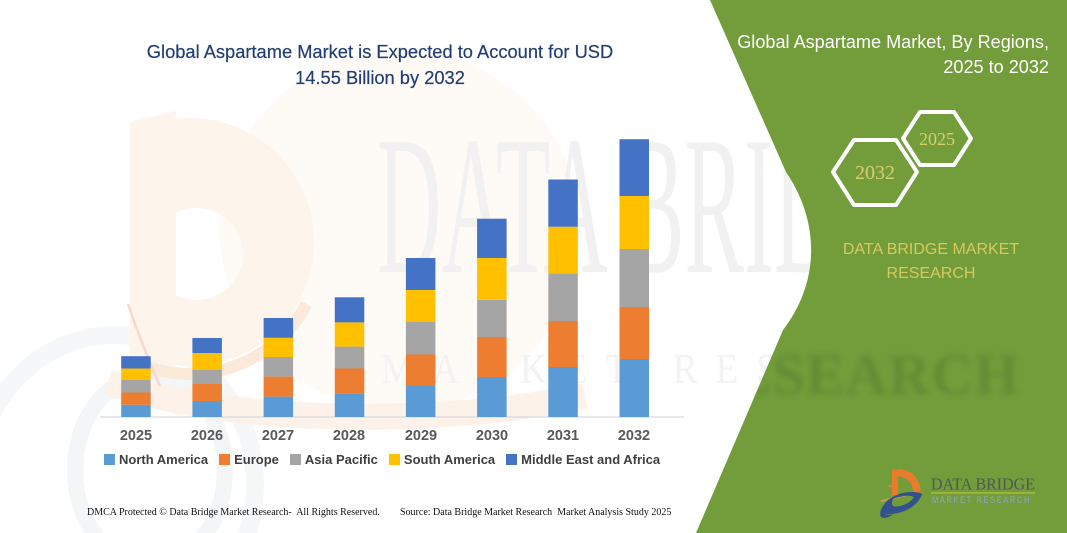 The width and height of the screenshot is (1067, 533). I want to click on svg-text: 2032, so click(875, 173).